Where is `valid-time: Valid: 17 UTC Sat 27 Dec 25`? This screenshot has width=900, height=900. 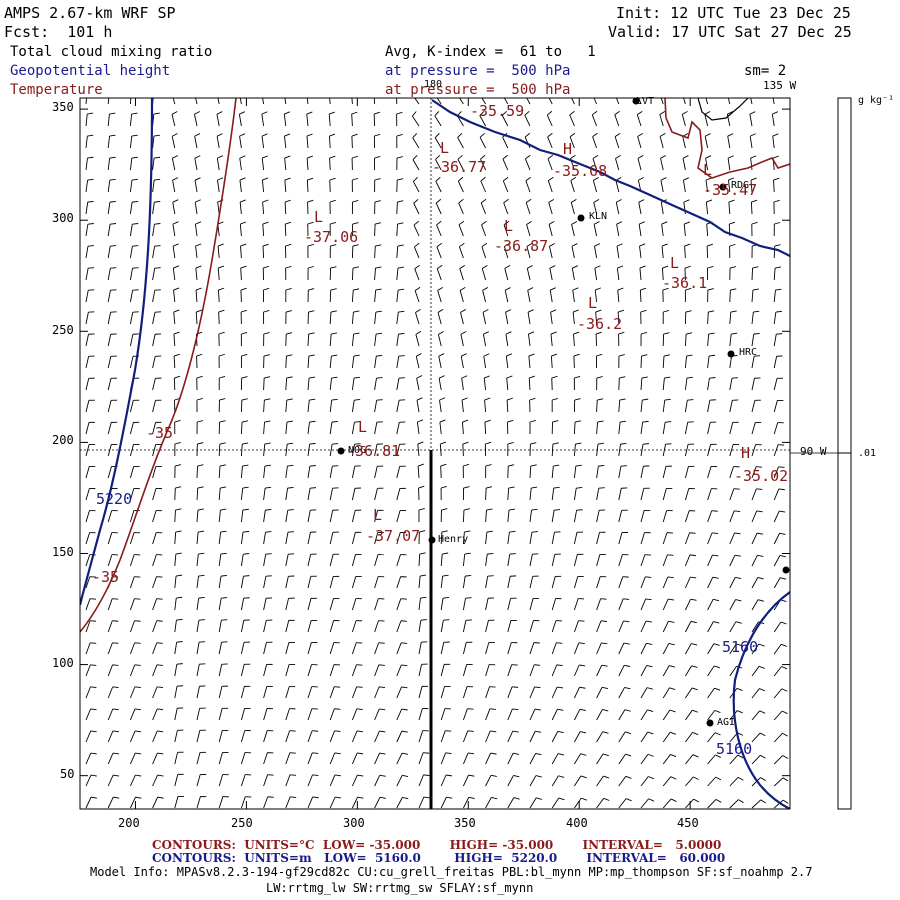 valid-time: Valid: 17 UTC Sat 27 Dec 25 is located at coordinates (730, 32).